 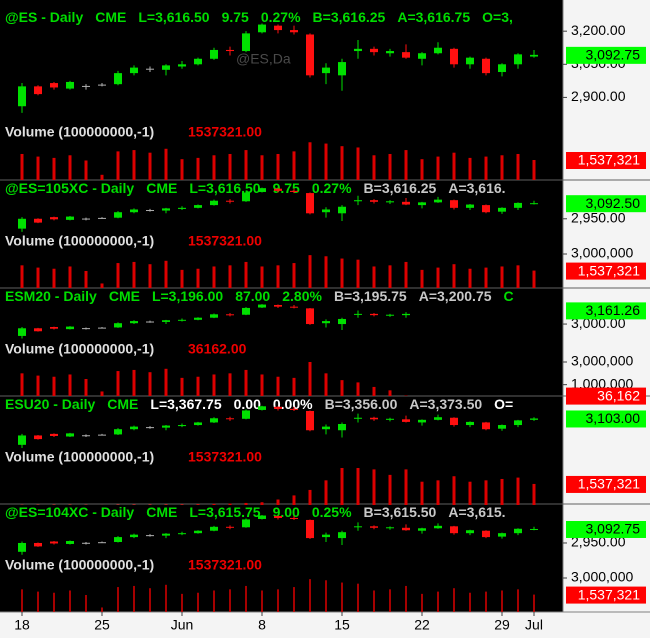 What do you see at coordinates (286, 188) in the screenshot?
I see `header-field: 9.75` at bounding box center [286, 188].